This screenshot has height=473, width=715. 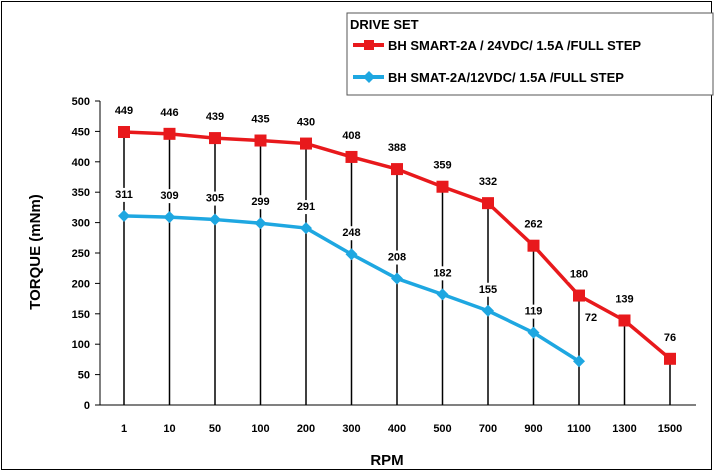 I want to click on legend-square-marker, so click(x=369, y=45).